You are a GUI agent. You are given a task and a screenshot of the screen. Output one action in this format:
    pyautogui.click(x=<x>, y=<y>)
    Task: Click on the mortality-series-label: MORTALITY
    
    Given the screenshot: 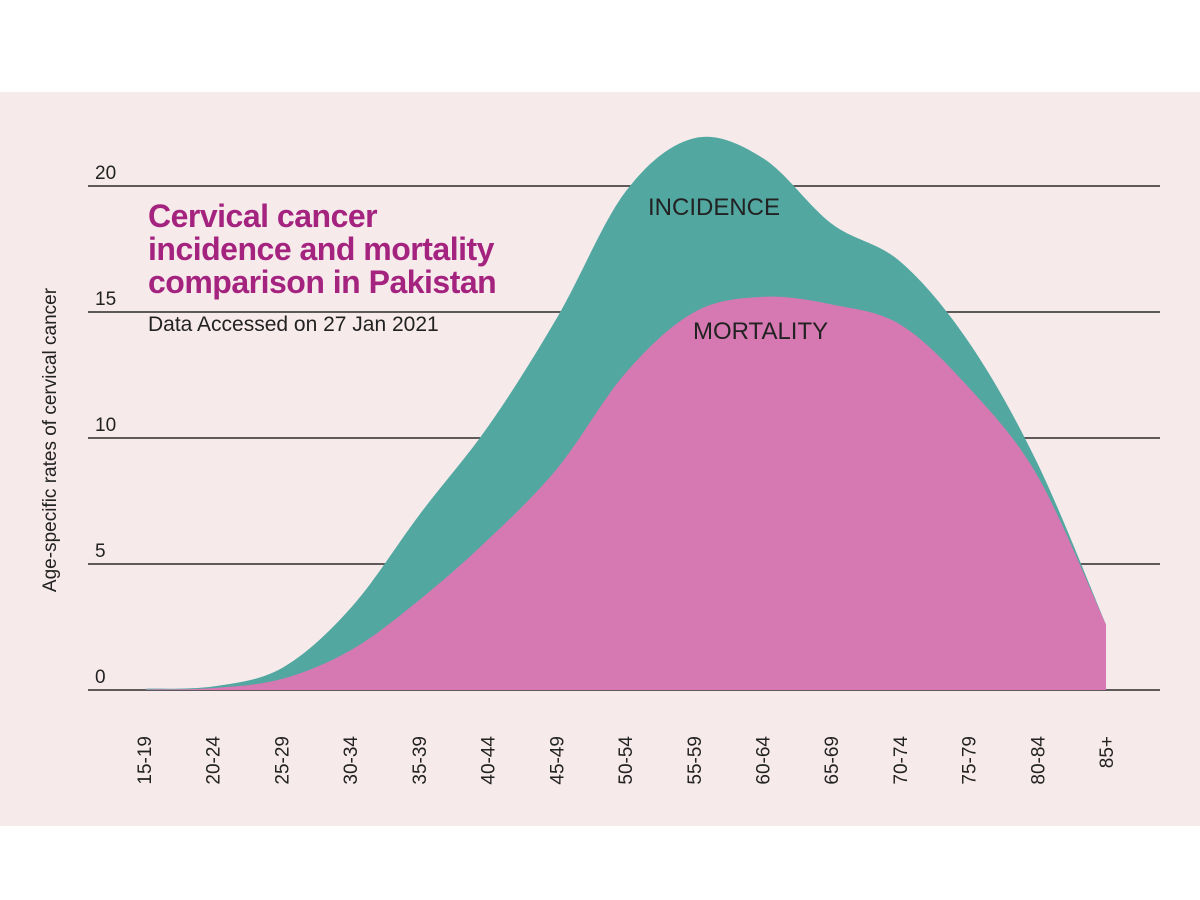 What is the action you would take?
    pyautogui.click(x=760, y=331)
    